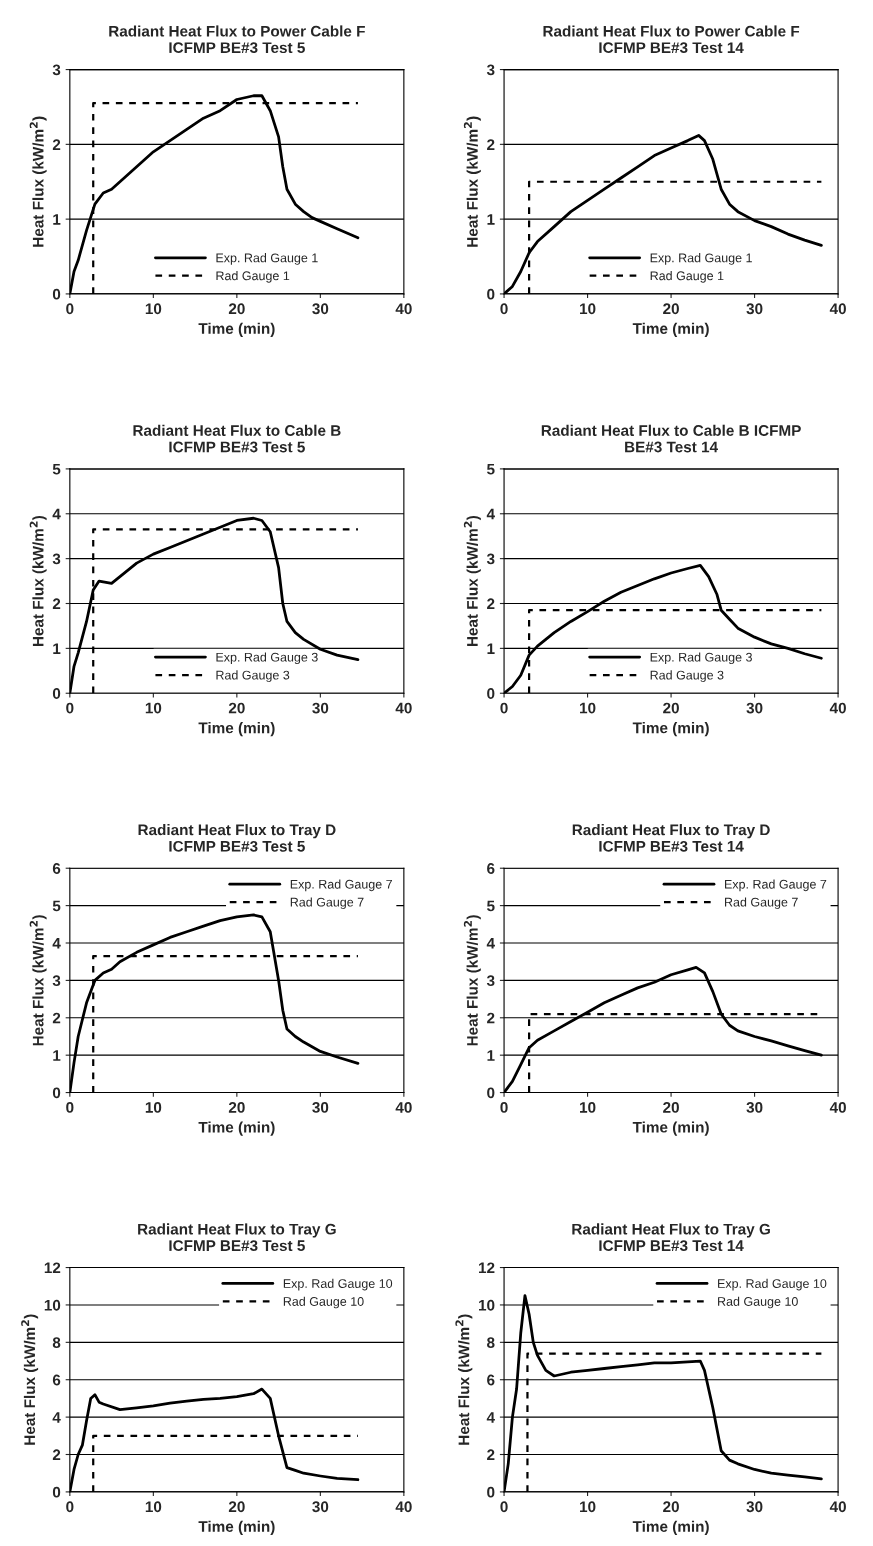 The width and height of the screenshot is (873, 1546). Describe the element at coordinates (758, 1302) in the screenshot. I see `legend-label: Rad Gauge 10` at that location.